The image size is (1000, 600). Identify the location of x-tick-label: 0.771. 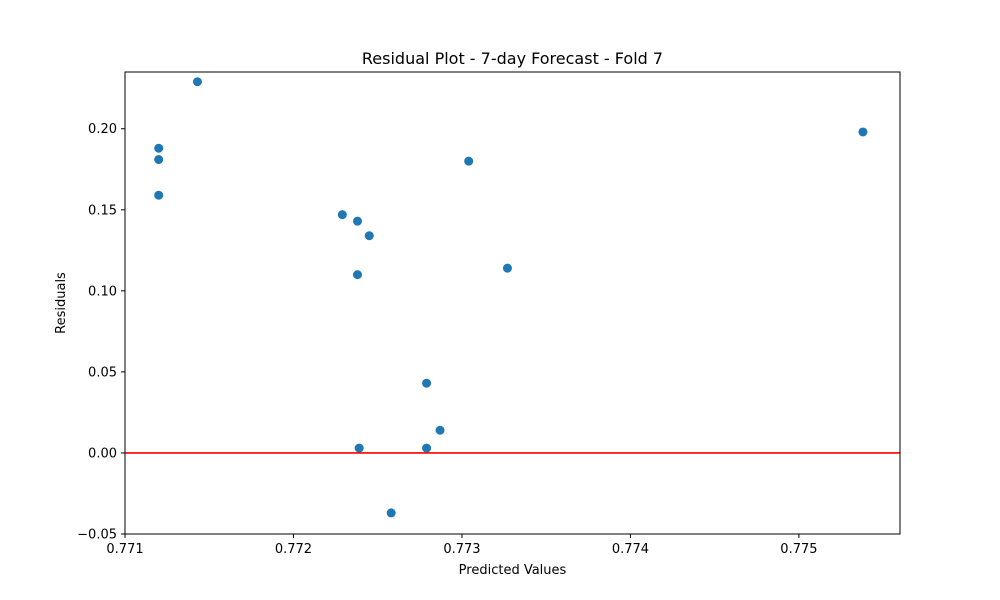
(124, 549).